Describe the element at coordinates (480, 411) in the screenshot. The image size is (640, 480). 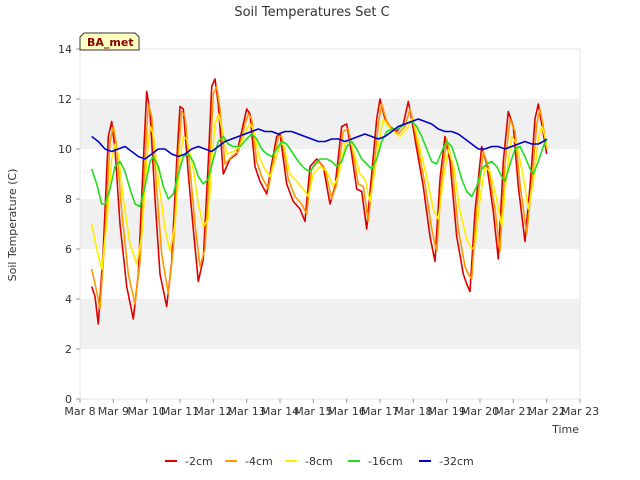
I see `x-tick-label: Mar 20` at that location.